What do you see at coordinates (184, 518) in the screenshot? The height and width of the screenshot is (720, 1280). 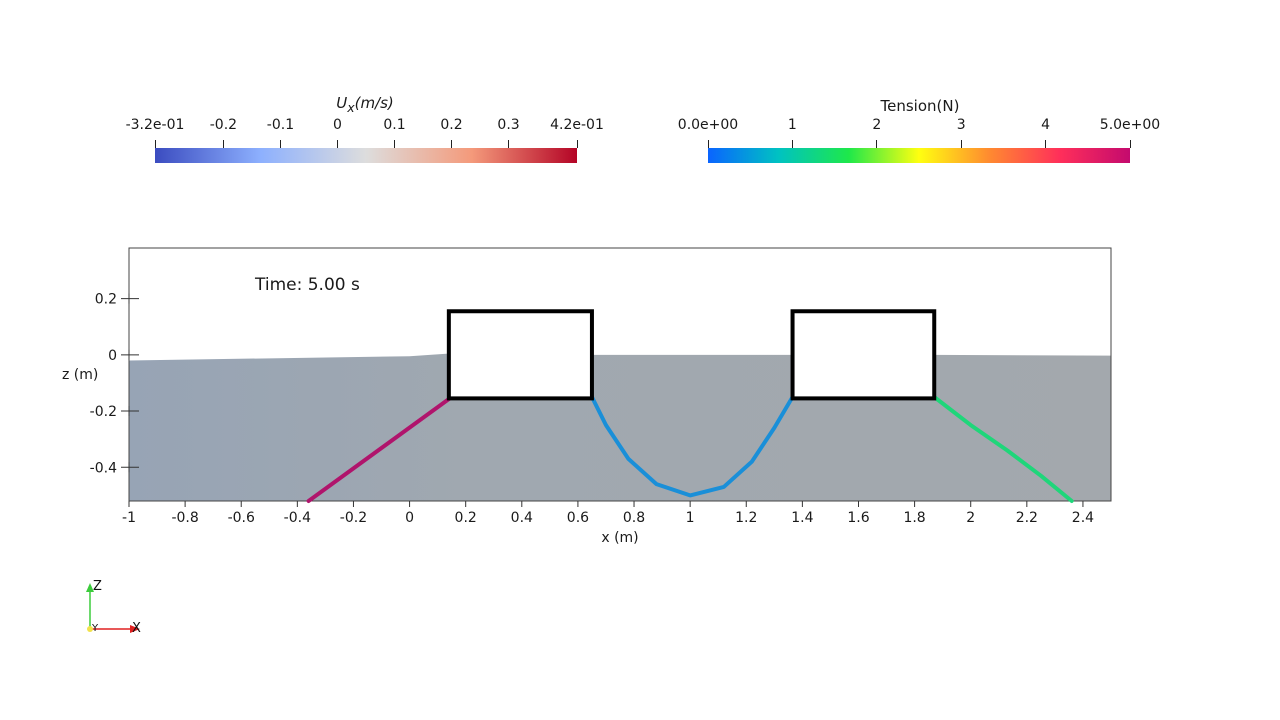 I see `x-tick-label: -0.8` at bounding box center [184, 518].